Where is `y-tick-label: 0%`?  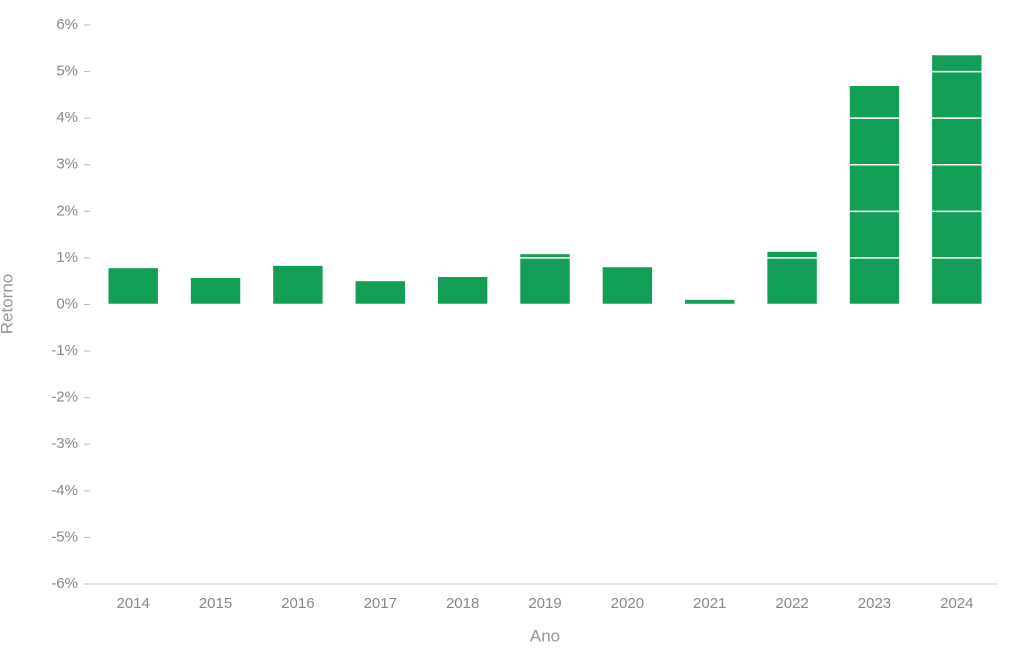
y-tick-label: 0% is located at coordinates (67, 303).